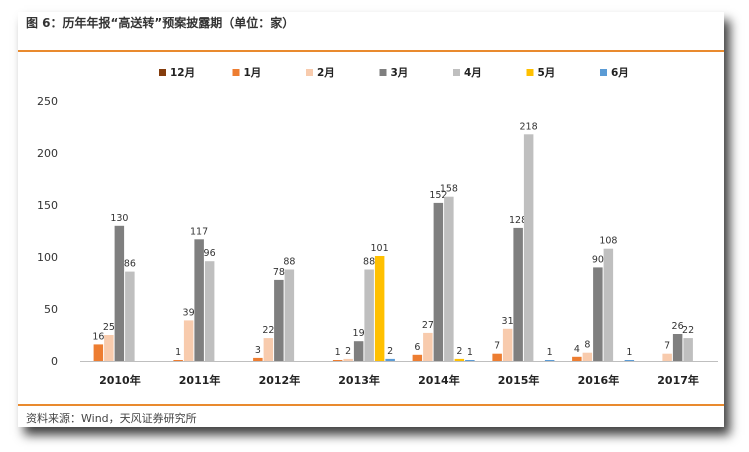 The width and height of the screenshot is (749, 452). I want to click on x-category-label: 2014年, so click(439, 380).